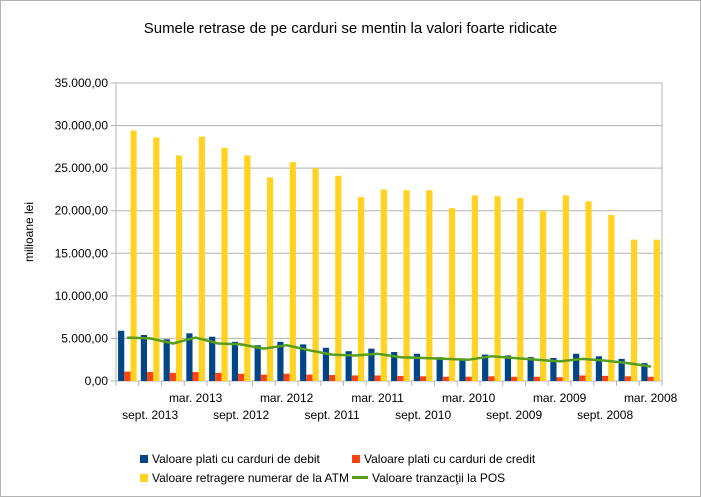 Image resolution: width=701 pixels, height=497 pixels. I want to click on y-tick-label: 35.000,00, so click(82, 83).